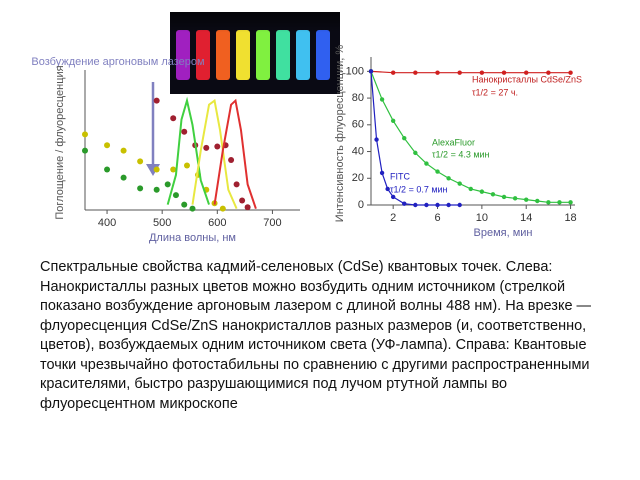 The height and width of the screenshot is (480, 640). I want to click on y-axis-label: Интенсивность флуоресценции, %, so click(340, 134).